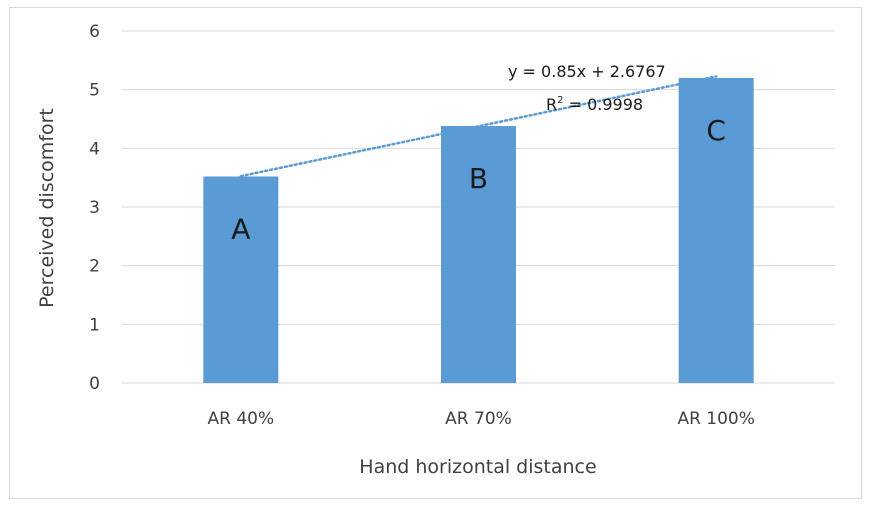 The height and width of the screenshot is (512, 875). What do you see at coordinates (594, 104) in the screenshot?
I see `trendline-r-squared: R2 = 0.9998` at bounding box center [594, 104].